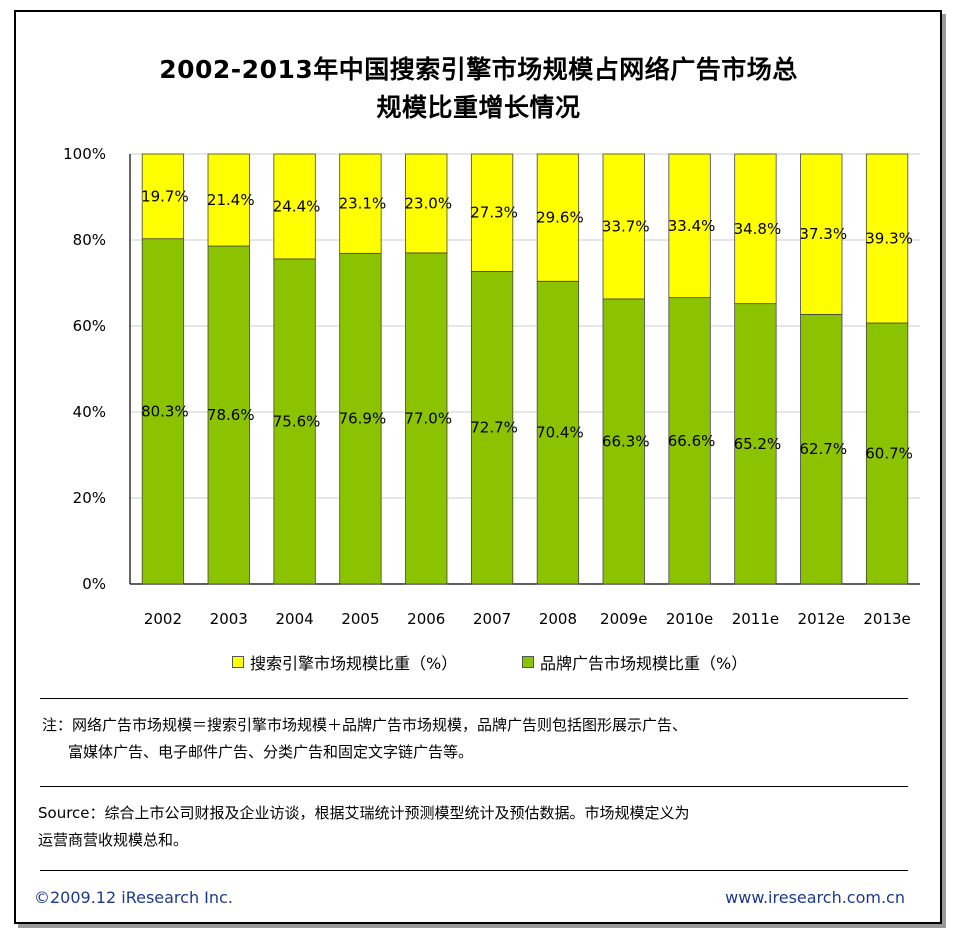 The image size is (957, 937). What do you see at coordinates (89, 240) in the screenshot?
I see `y-tick-label: 80%` at bounding box center [89, 240].